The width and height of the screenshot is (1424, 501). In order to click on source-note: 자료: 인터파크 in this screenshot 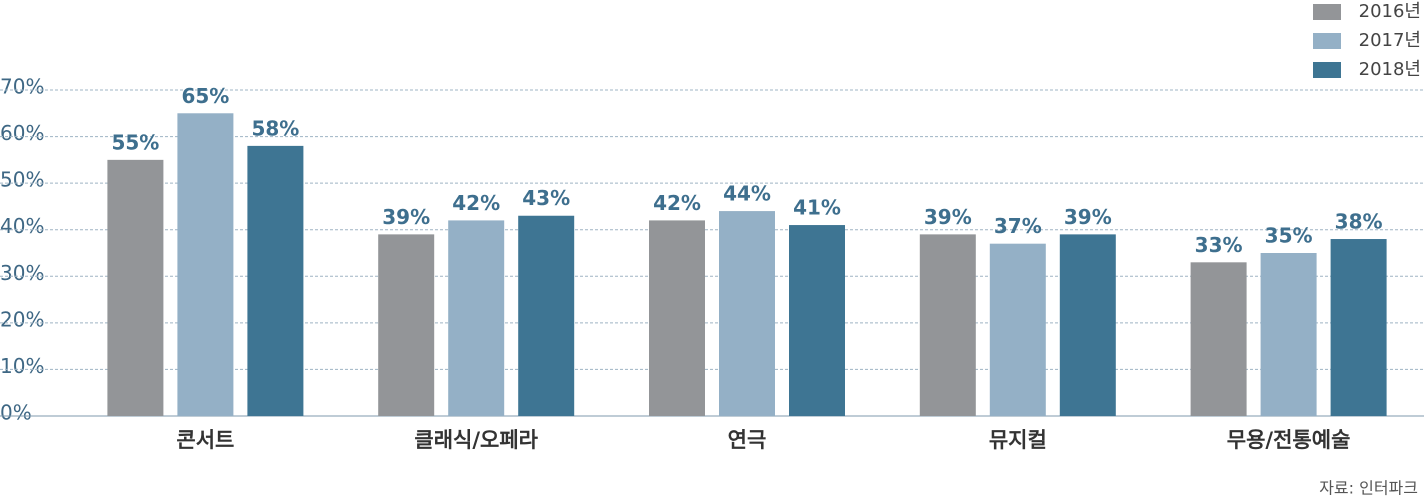, I will do `click(1368, 488)`.